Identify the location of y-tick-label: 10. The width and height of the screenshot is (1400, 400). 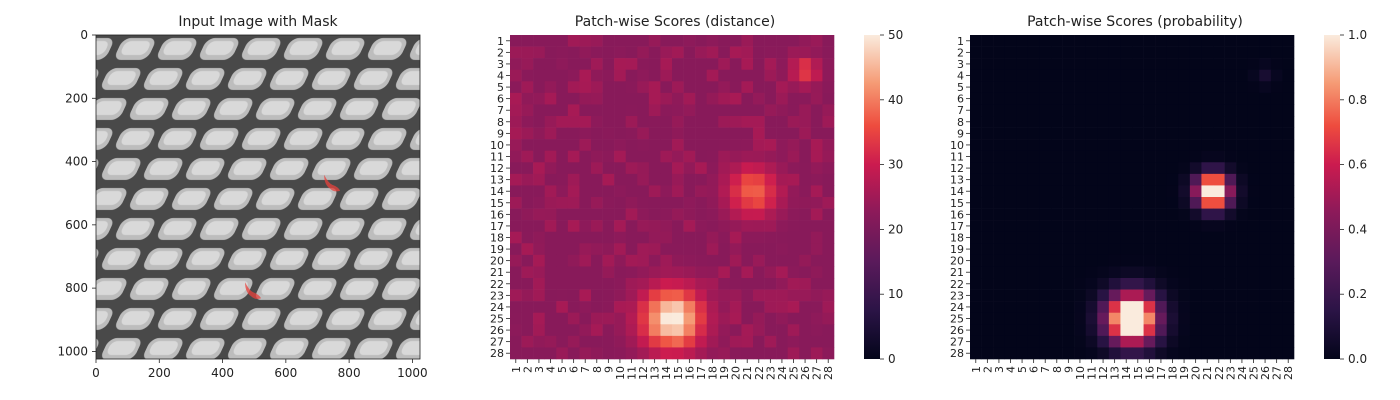
(957, 145).